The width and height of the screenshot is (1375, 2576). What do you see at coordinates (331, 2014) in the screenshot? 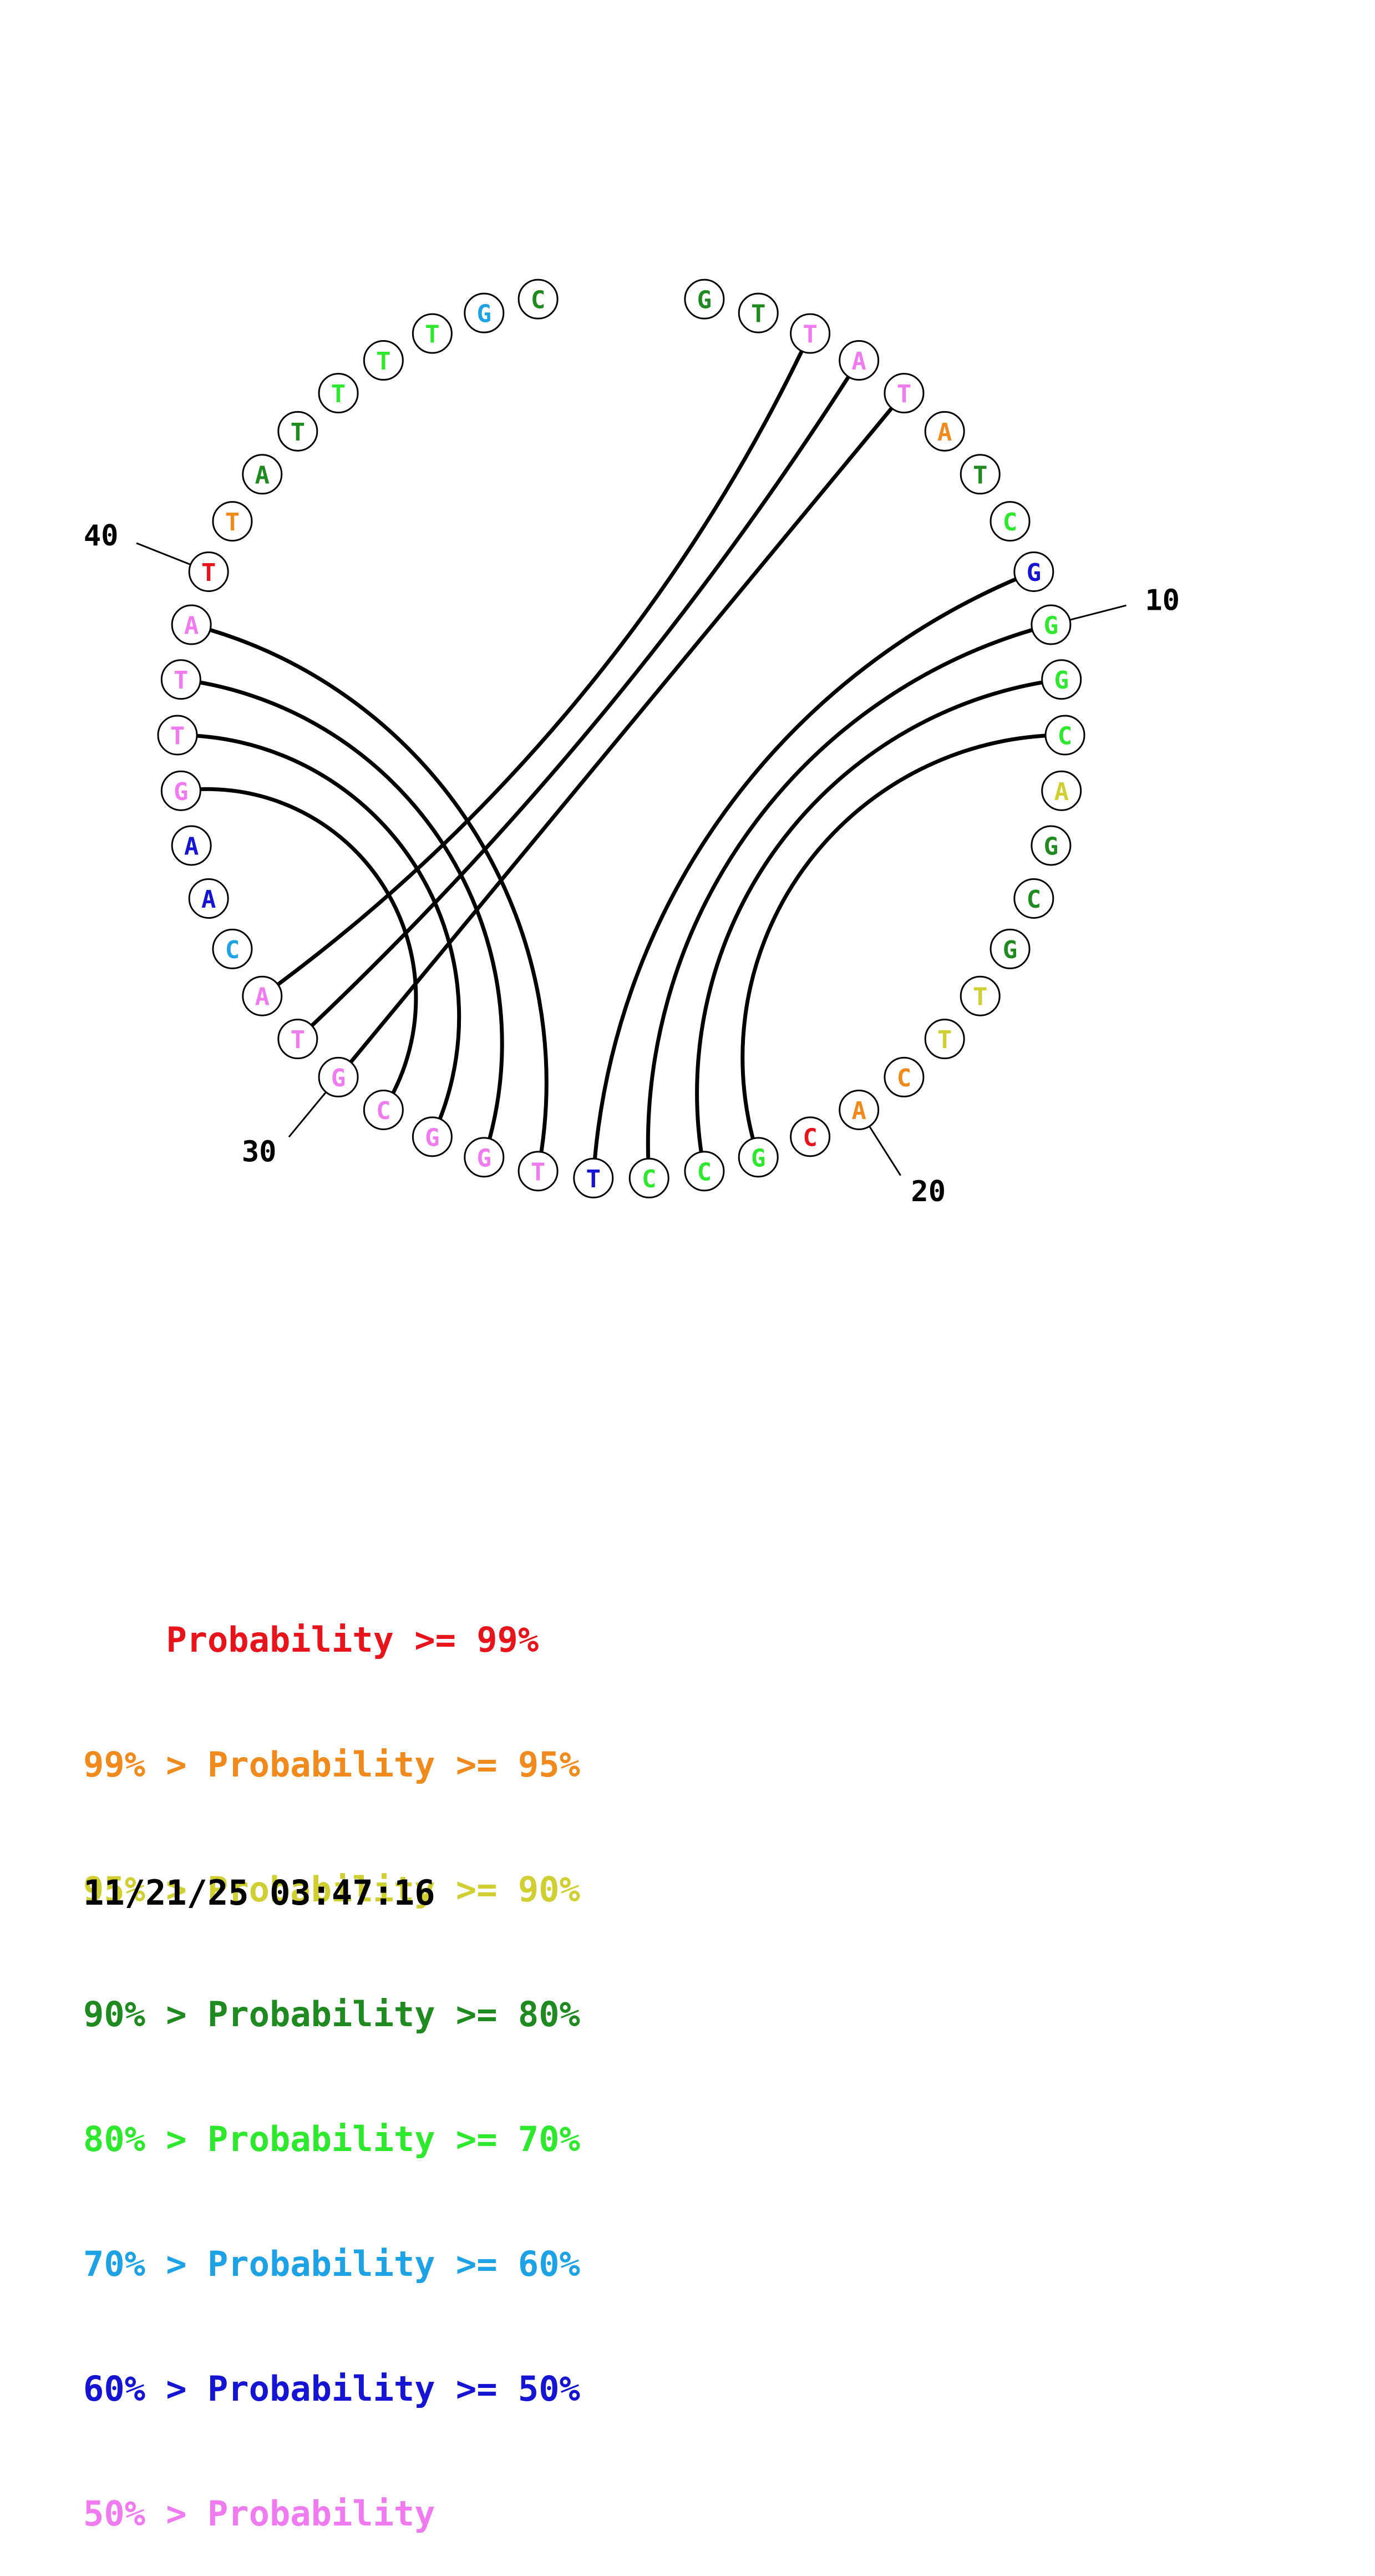
I see `legend-row: 90% > Probability >= 80%` at bounding box center [331, 2014].